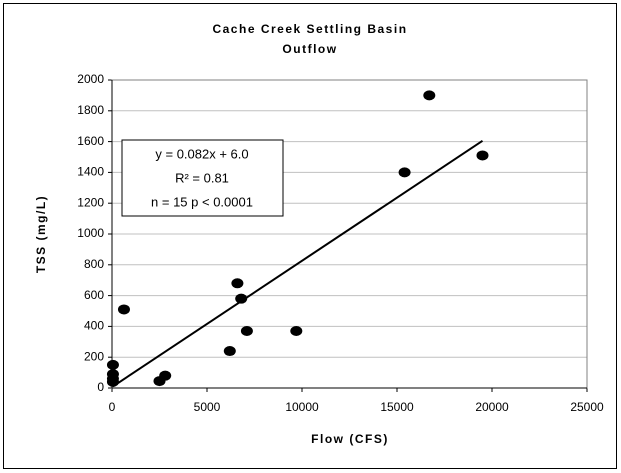 This screenshot has height=473, width=621. Describe the element at coordinates (492, 407) in the screenshot. I see `x-tick-label: 20000` at that location.